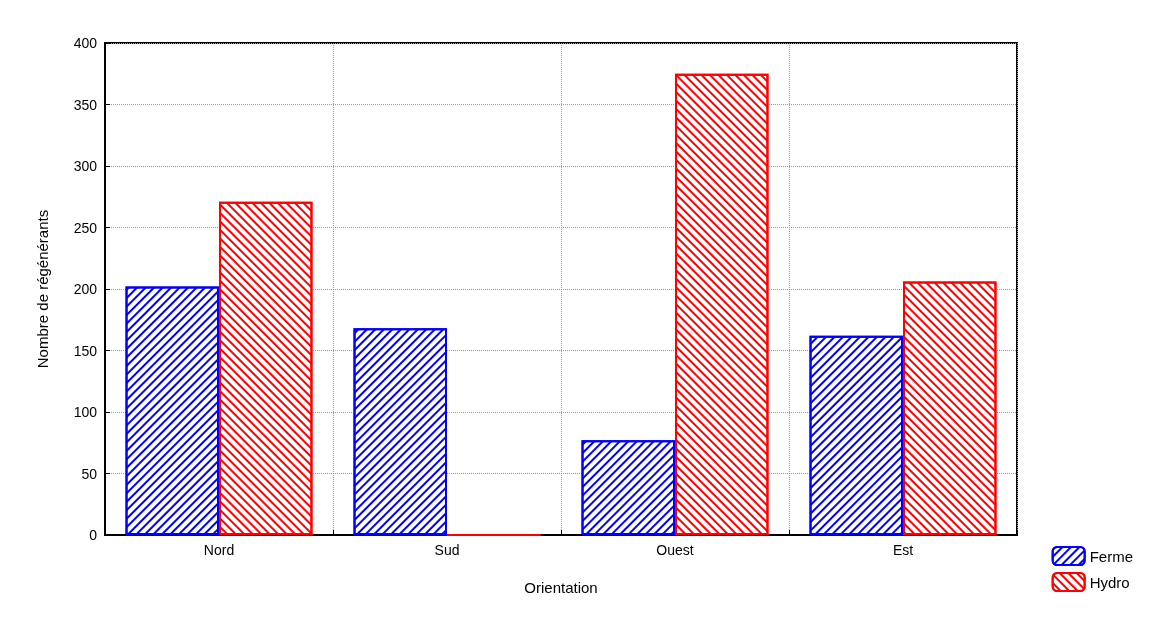 This screenshot has width=1150, height=627. Describe the element at coordinates (85, 350) in the screenshot. I see `y-tick-label: 150` at that location.